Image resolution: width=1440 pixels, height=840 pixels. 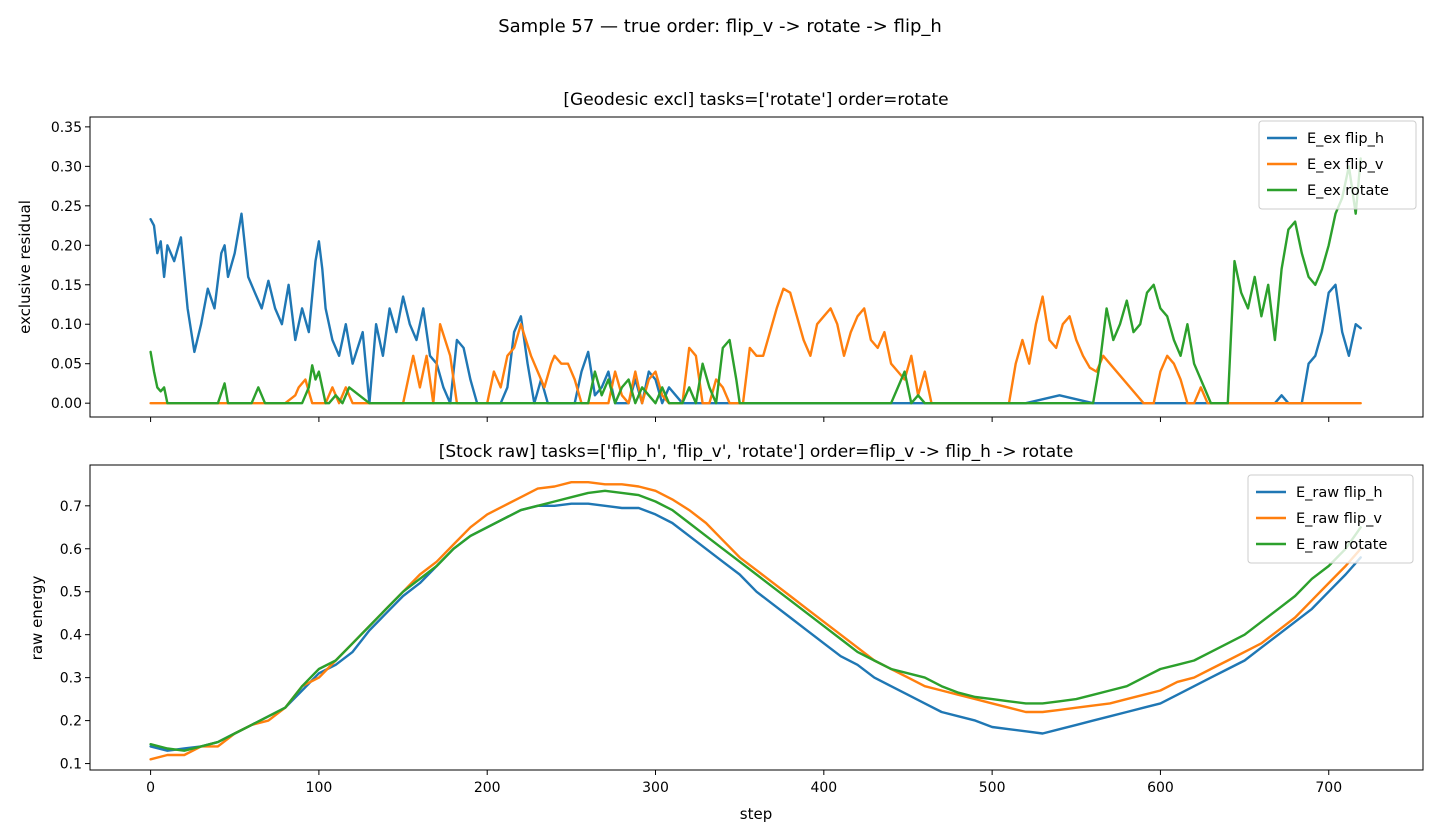 I want to click on top-ytick-label: 0.10, so click(x=66, y=325).